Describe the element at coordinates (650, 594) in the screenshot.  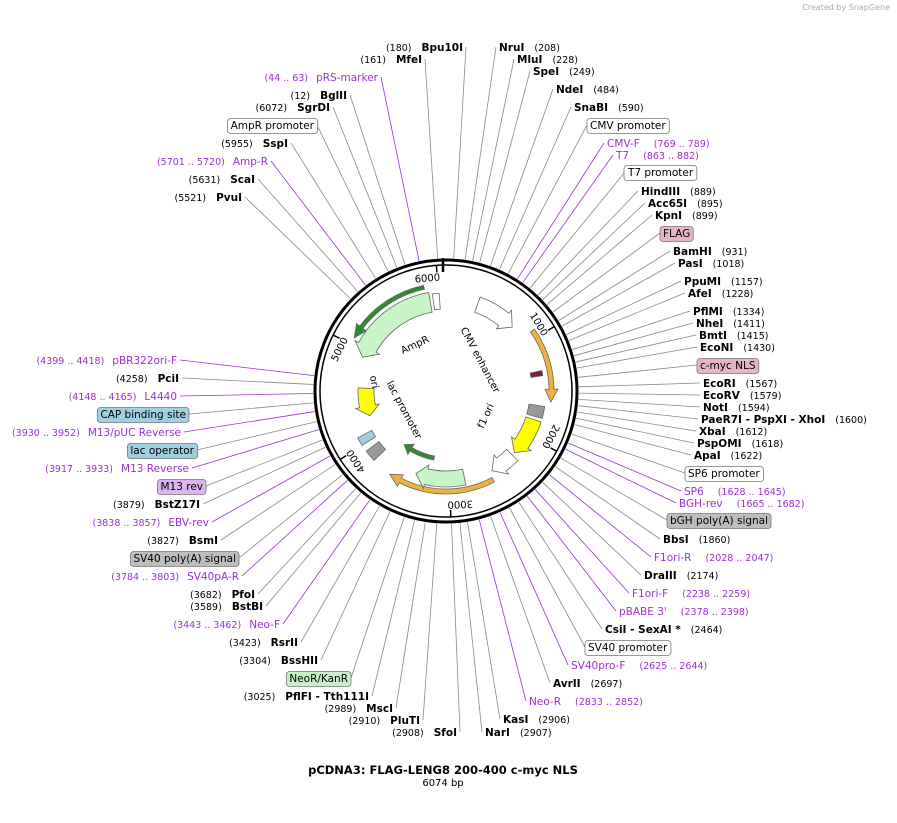
I see `site-label: F1ori-F` at that location.